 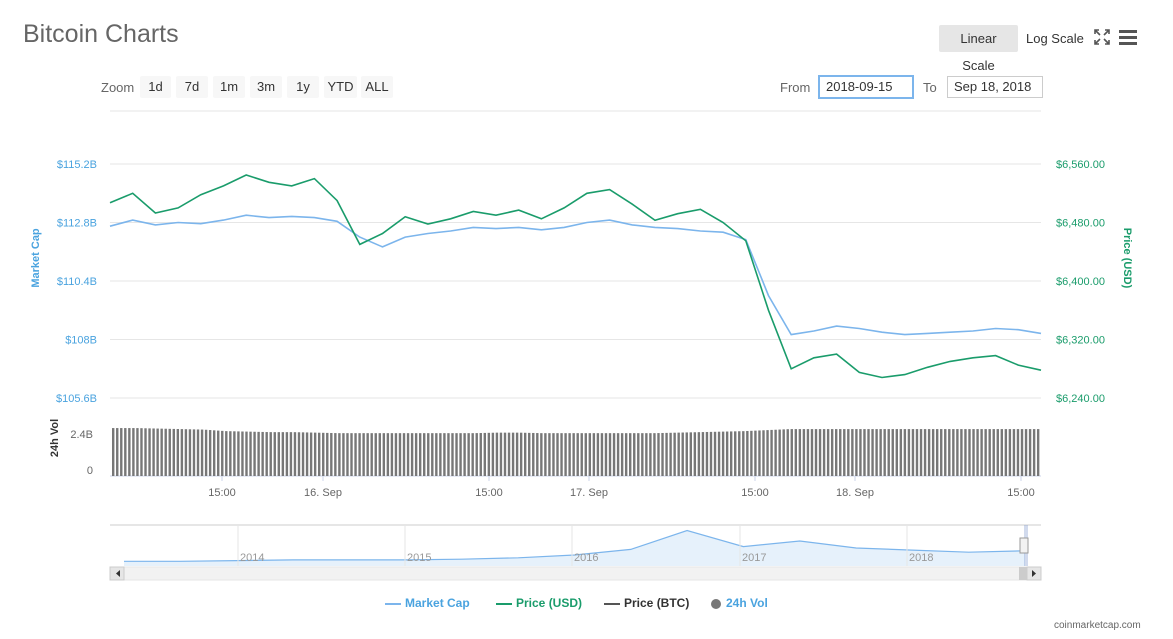 What do you see at coordinates (1127, 258) in the screenshot?
I see `right-axis-title: Price (USD)` at bounding box center [1127, 258].